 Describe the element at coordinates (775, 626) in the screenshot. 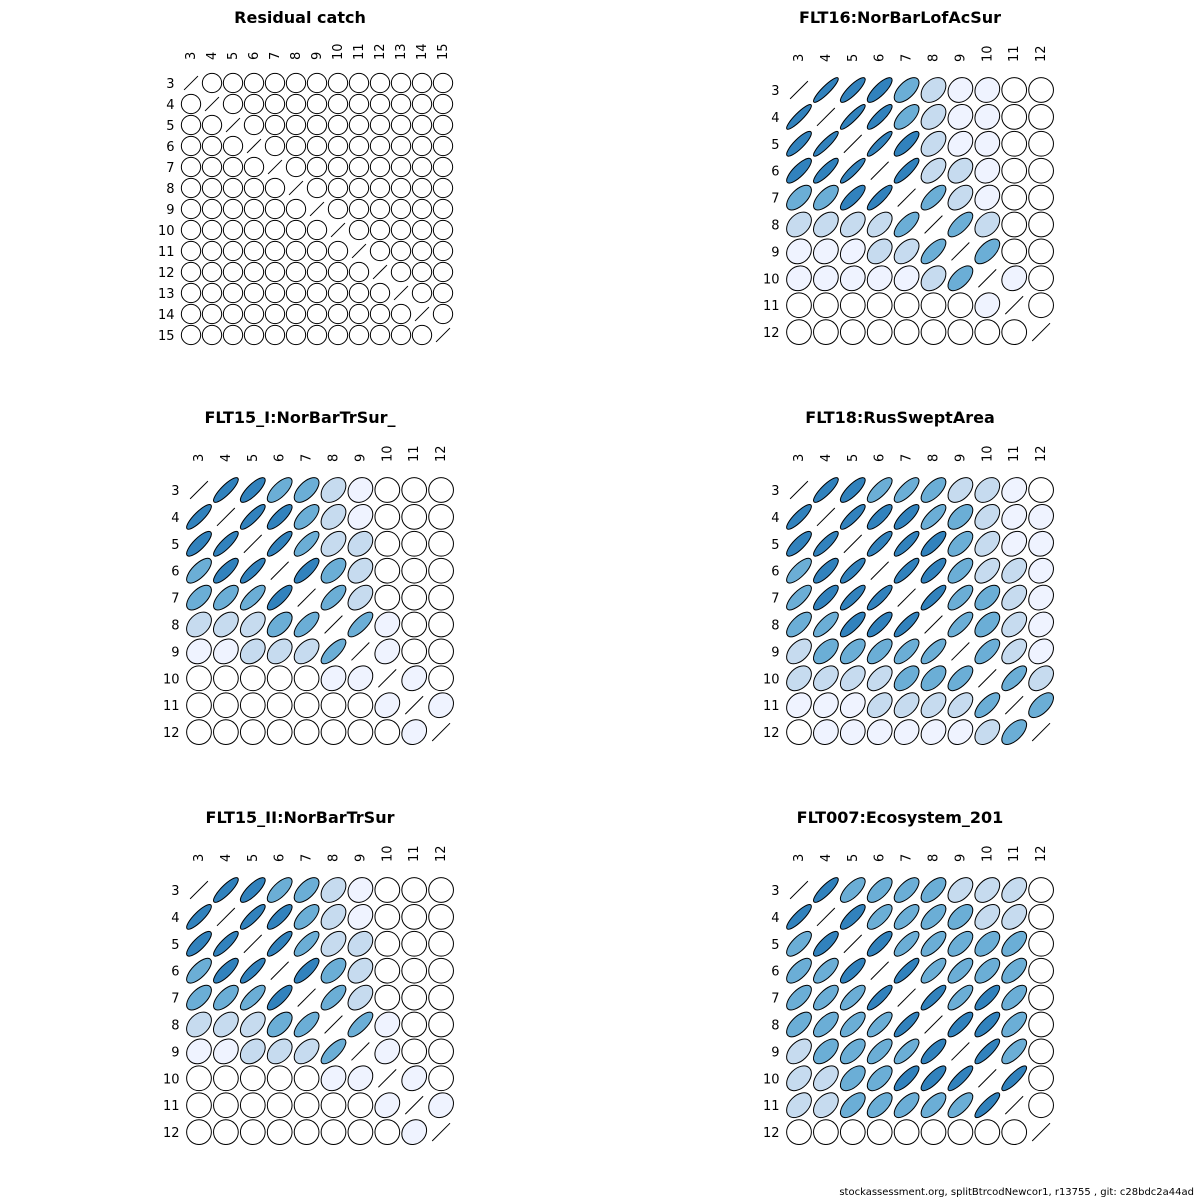

I see `row-label: 8` at that location.